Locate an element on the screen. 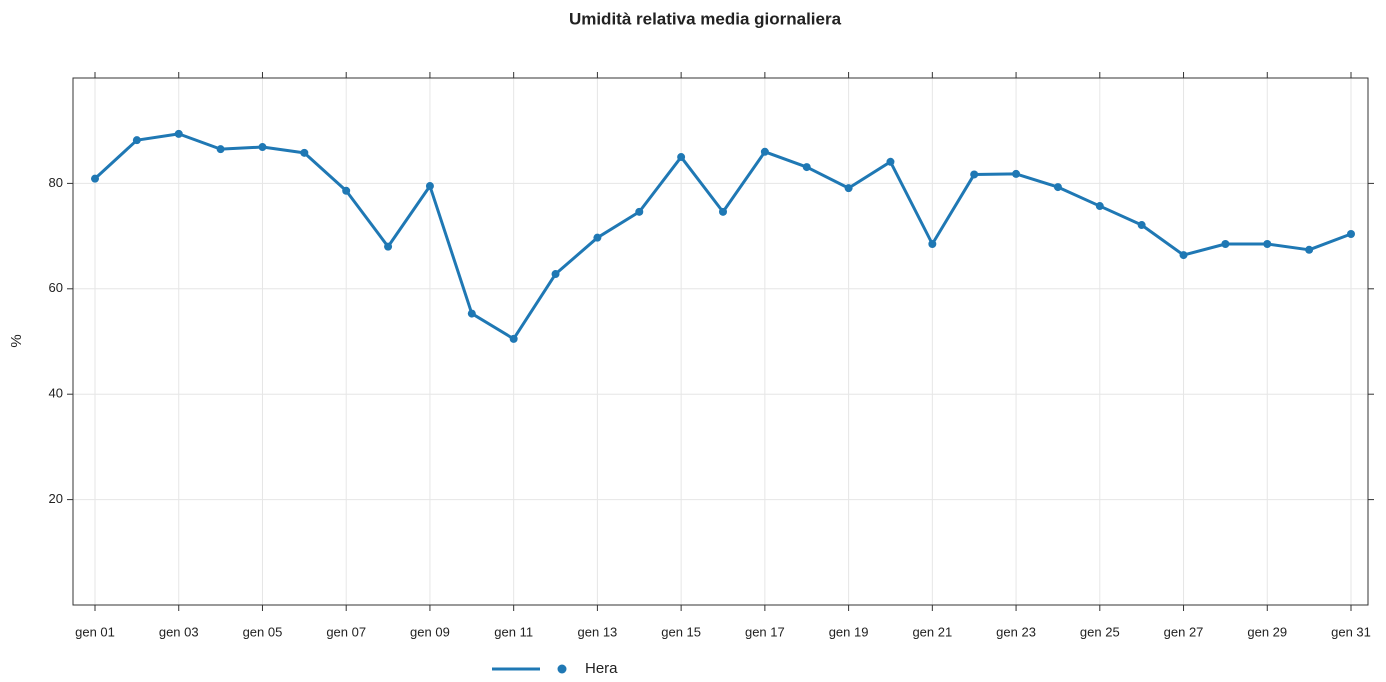 This screenshot has height=682, width=1386. x-tick-label: gen 27 is located at coordinates (1184, 631).